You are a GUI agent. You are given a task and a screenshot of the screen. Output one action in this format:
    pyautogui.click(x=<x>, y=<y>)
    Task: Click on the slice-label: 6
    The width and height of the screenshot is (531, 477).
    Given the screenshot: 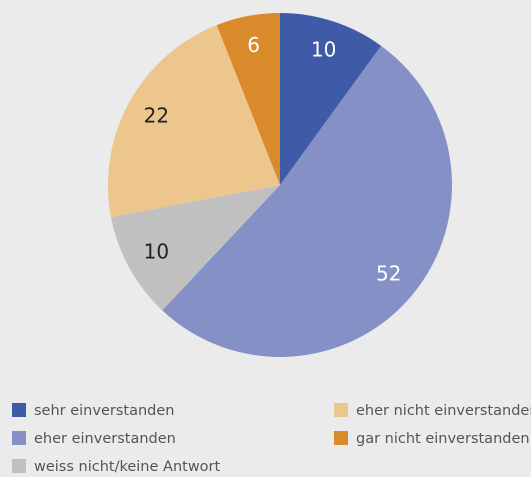 What is the action you would take?
    pyautogui.click(x=253, y=45)
    